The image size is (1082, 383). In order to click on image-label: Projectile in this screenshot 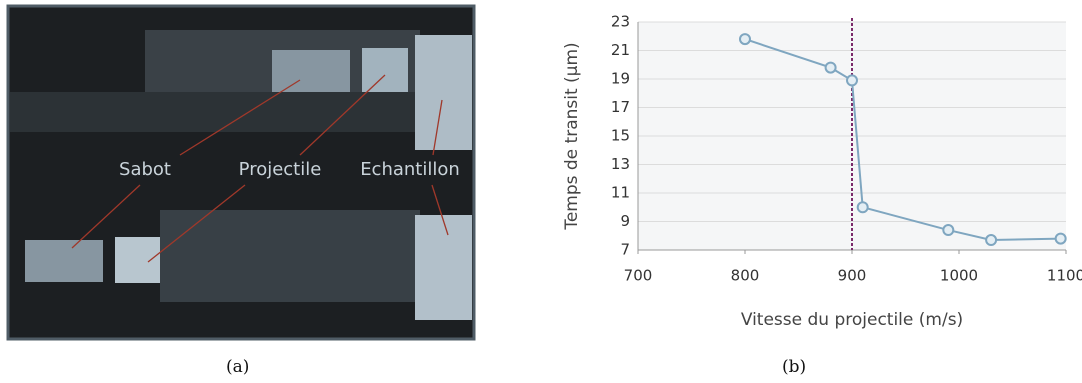, I will do `click(280, 169)`.